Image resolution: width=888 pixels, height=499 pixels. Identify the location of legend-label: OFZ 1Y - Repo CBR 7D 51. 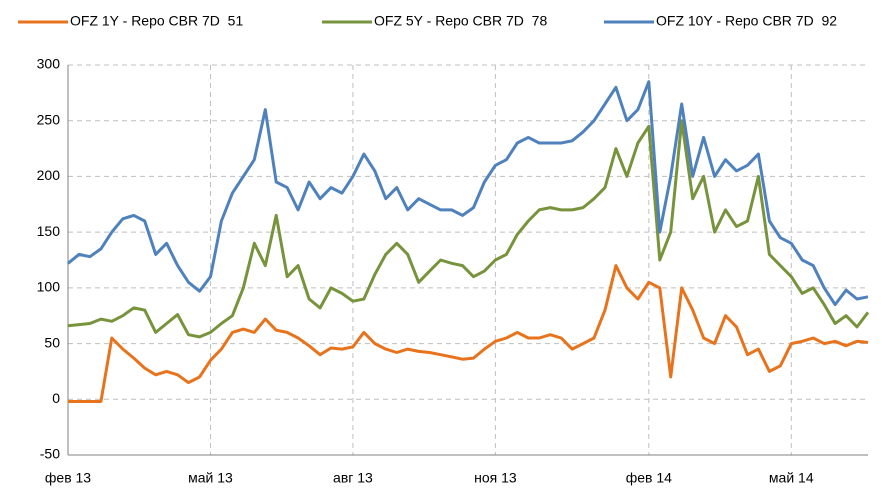
(156, 21).